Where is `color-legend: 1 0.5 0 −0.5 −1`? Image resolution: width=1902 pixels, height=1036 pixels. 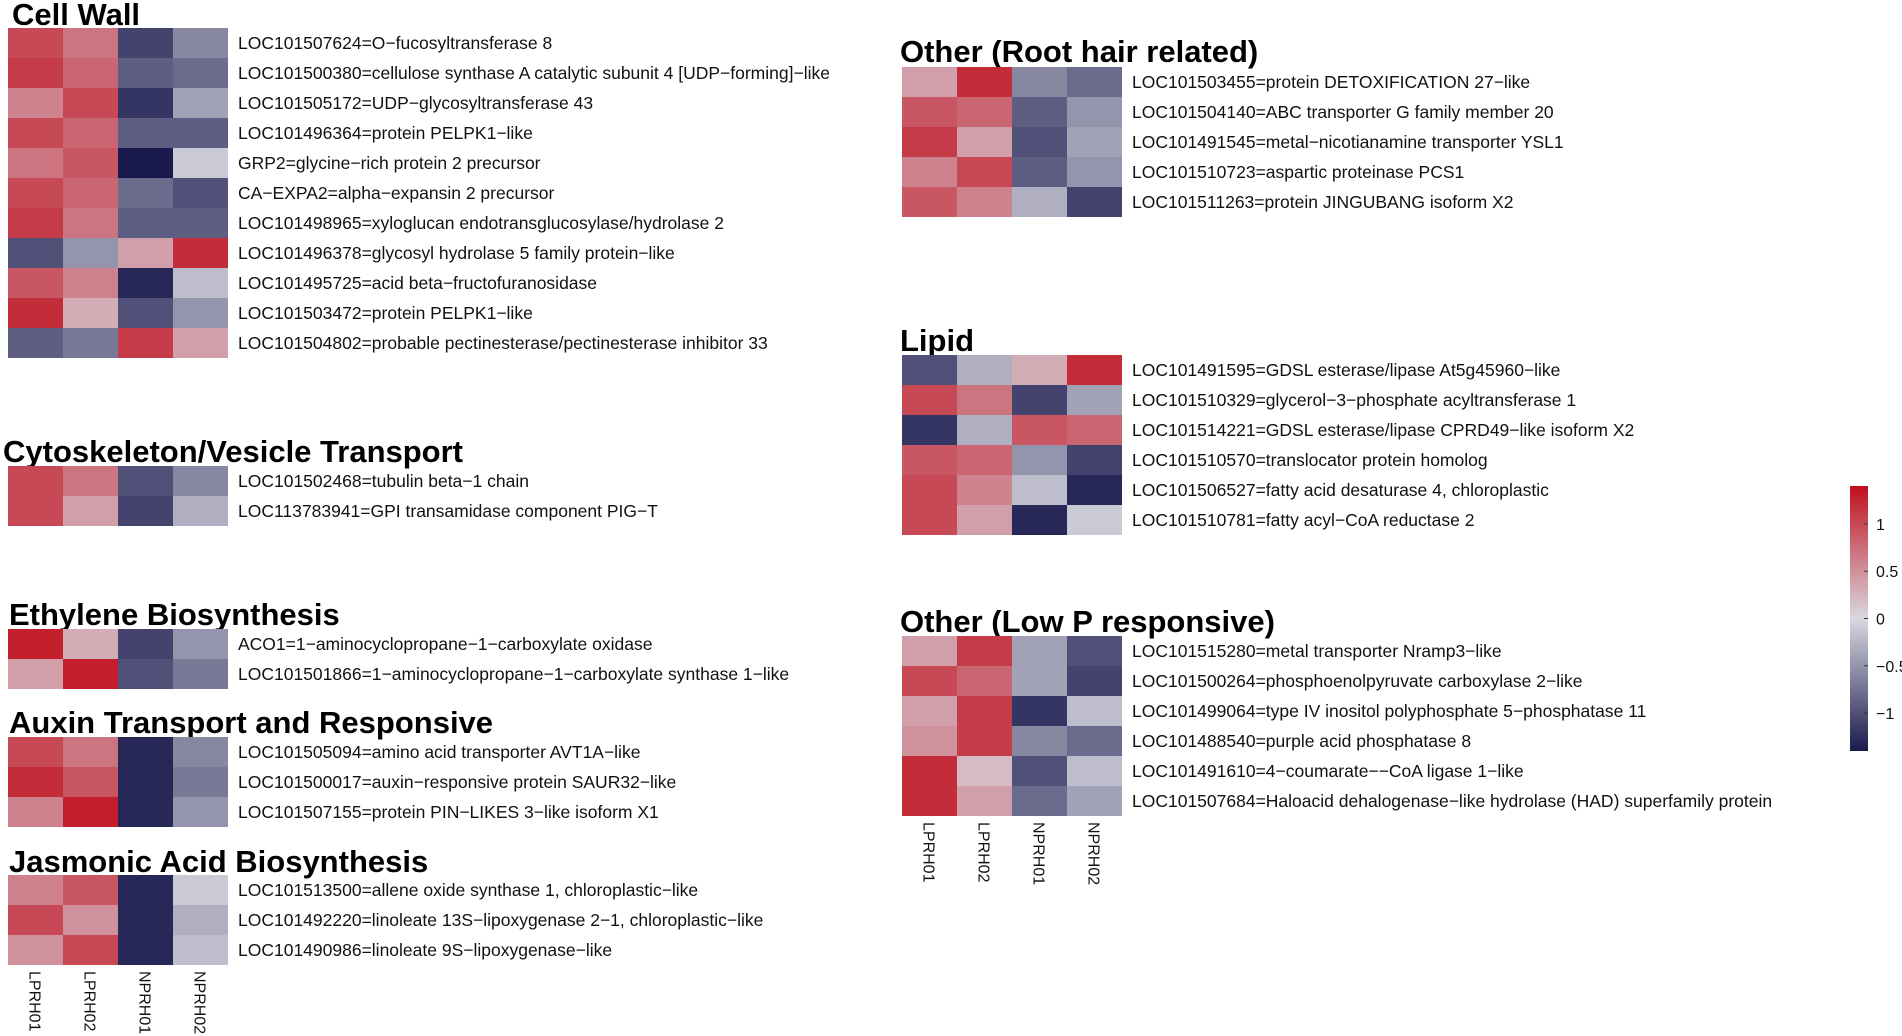 color-legend: 1 0.5 0 −0.5 −1 is located at coordinates (1876, 618).